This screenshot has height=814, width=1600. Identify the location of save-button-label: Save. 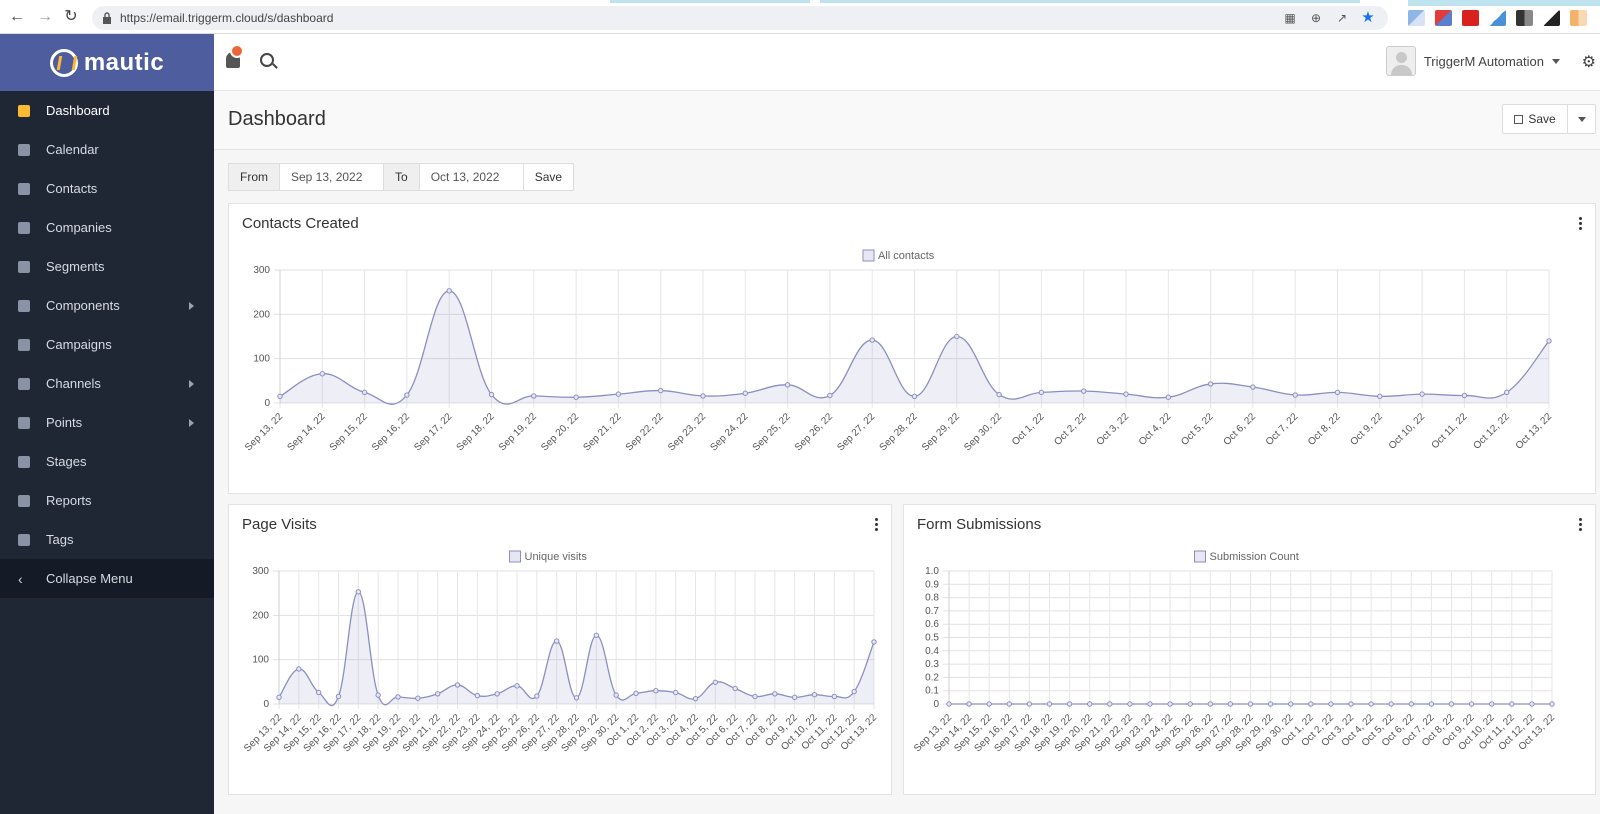
(1542, 119).